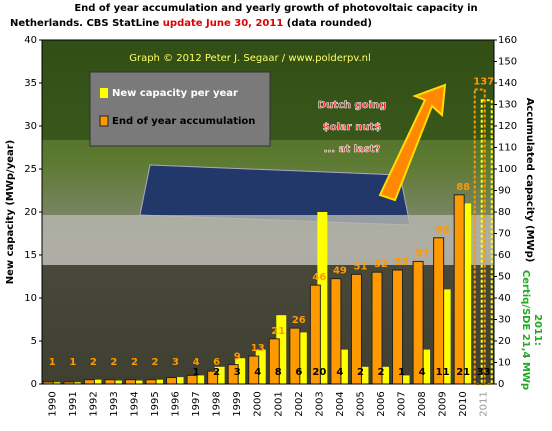  What do you see at coordinates (381, 264) in the screenshot?
I see `accumulation-label: 52` at bounding box center [381, 264].